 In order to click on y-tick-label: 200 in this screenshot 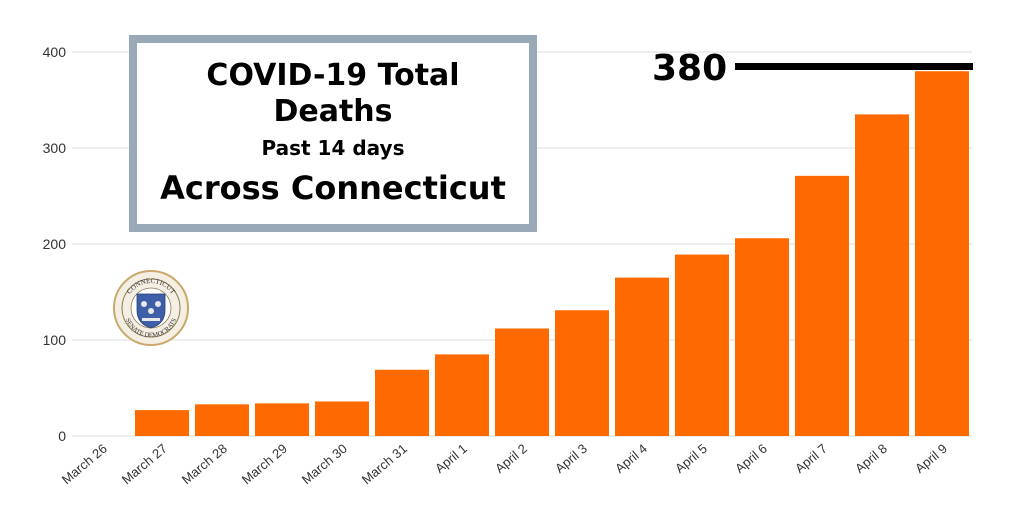, I will do `click(55, 244)`.